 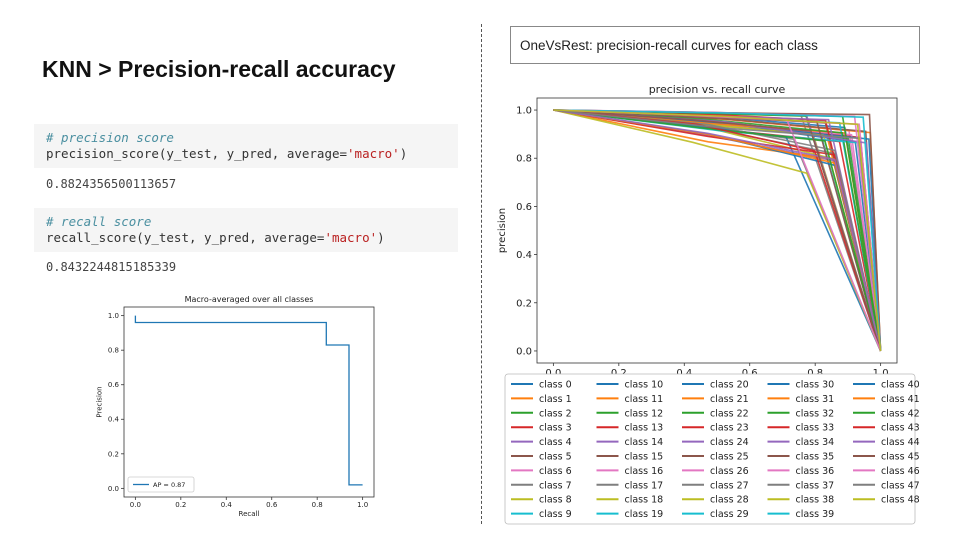 I want to click on legend-label: class 37, so click(x=815, y=485).